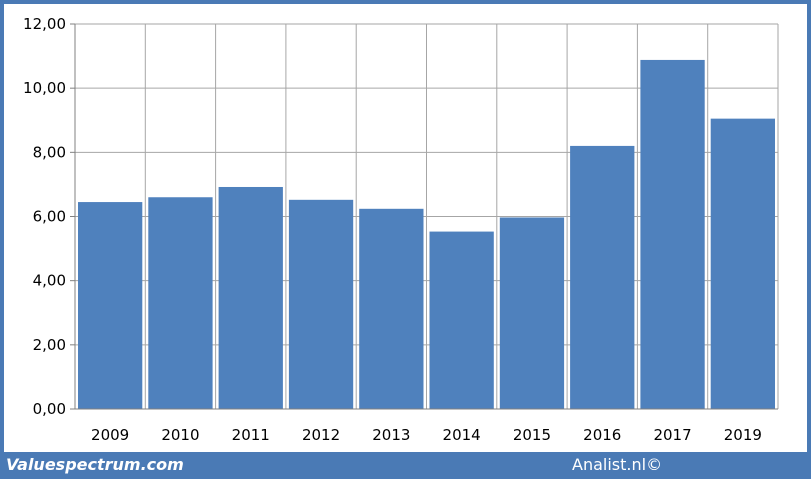 This screenshot has width=811, height=479. Describe the element at coordinates (110, 435) in the screenshot. I see `x-tick-label: 2009` at that location.